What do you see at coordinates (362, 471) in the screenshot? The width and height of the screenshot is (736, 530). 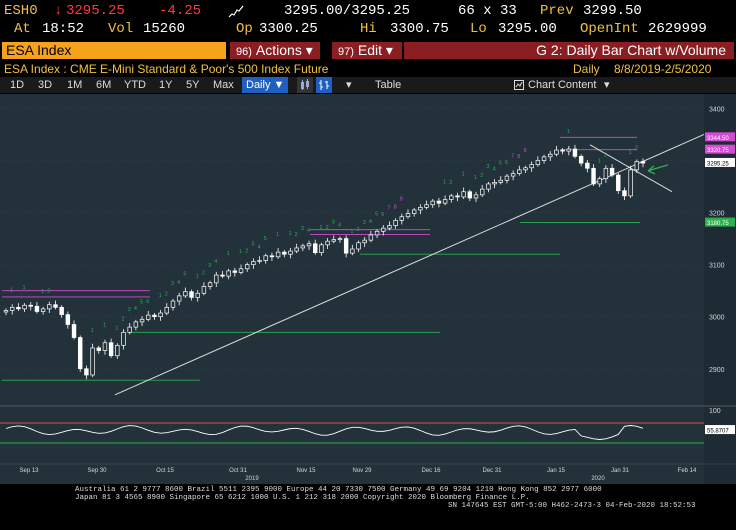 I see `x-tick-label: Nov 29` at bounding box center [362, 471].